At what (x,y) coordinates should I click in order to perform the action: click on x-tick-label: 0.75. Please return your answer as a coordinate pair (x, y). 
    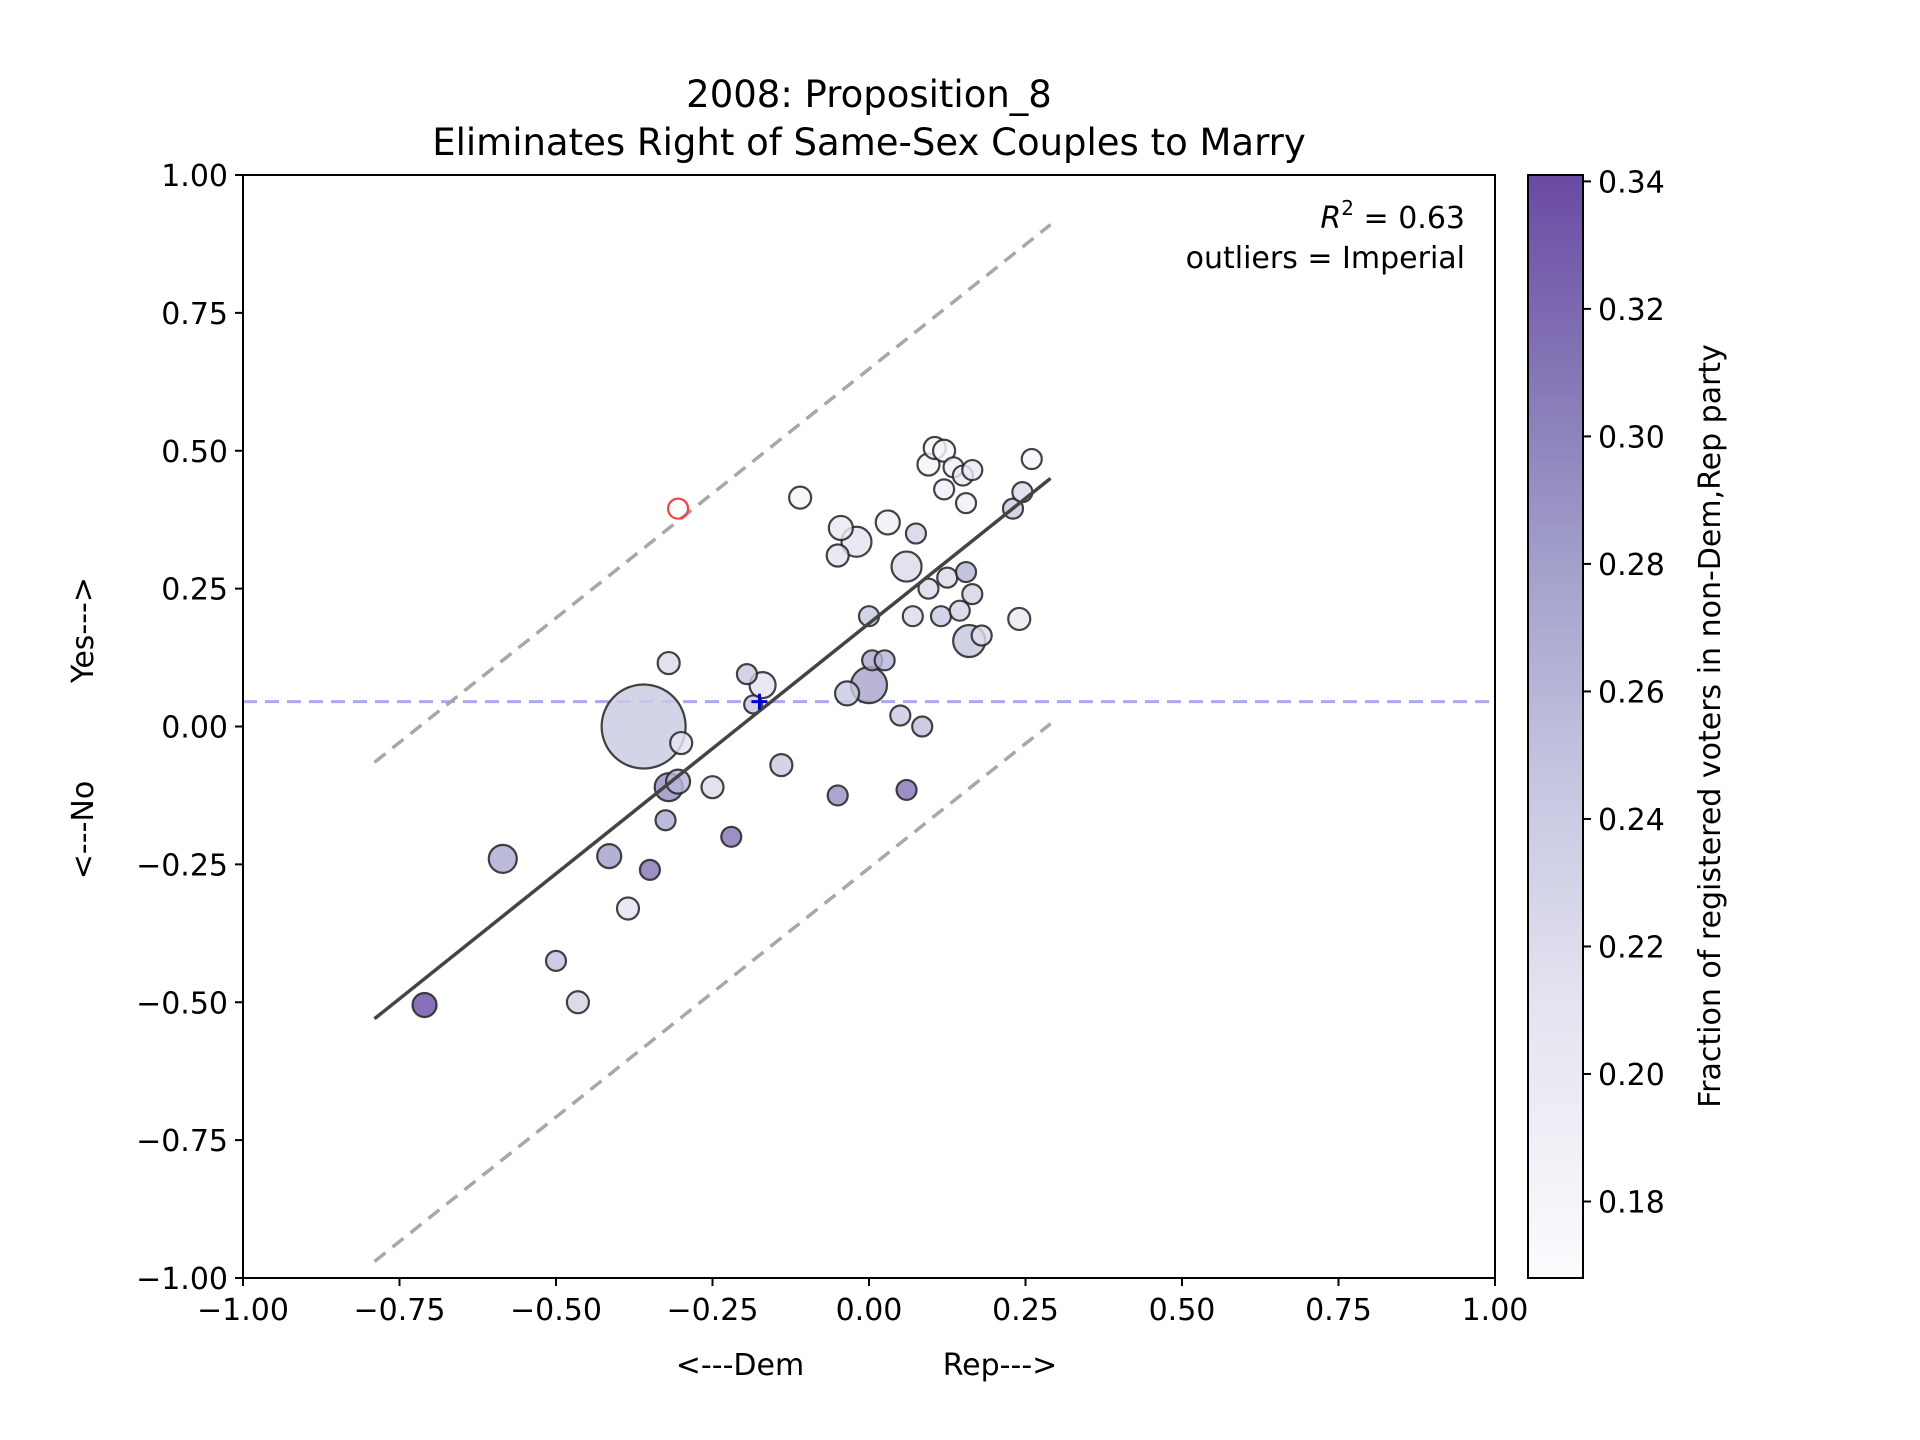
    Looking at the image, I should click on (1338, 1310).